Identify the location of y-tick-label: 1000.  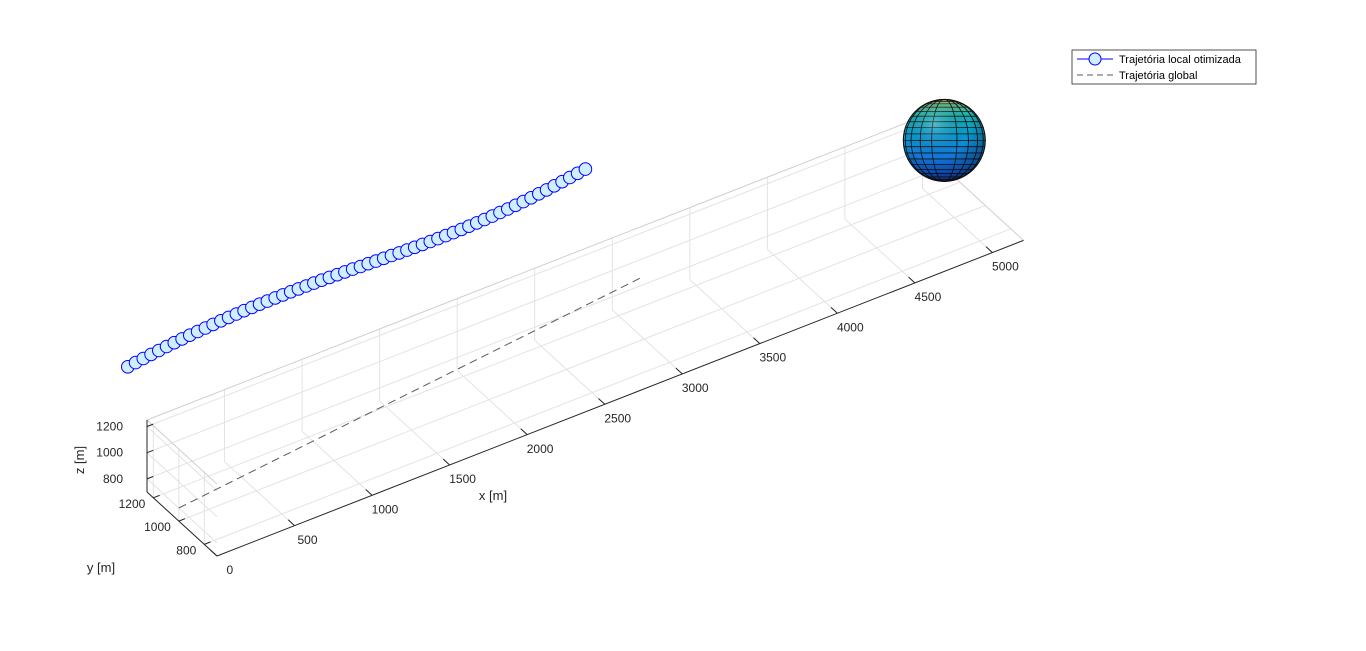
(157, 527).